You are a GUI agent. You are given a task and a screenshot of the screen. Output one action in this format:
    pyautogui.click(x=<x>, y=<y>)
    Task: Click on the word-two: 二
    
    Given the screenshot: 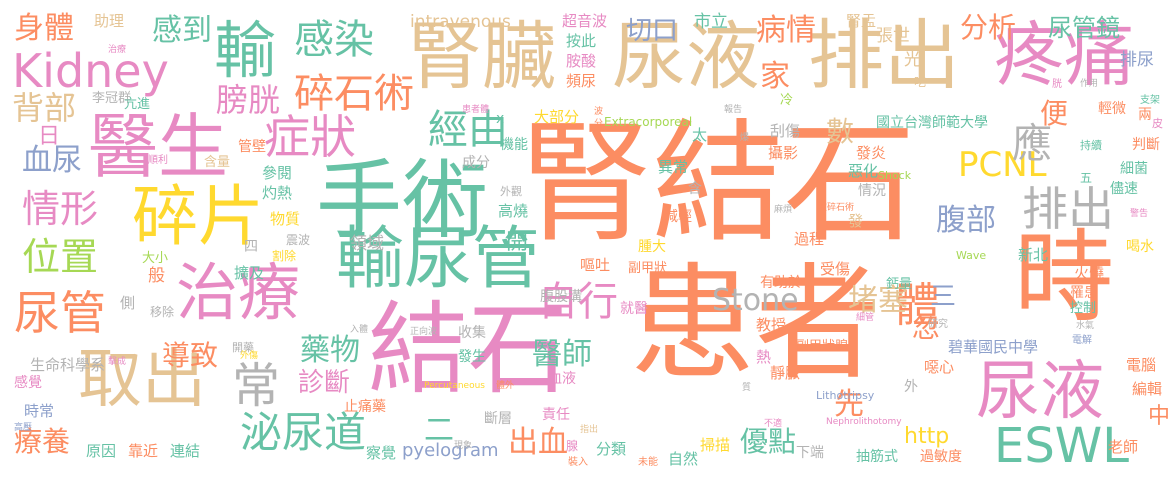 What is the action you would take?
    pyautogui.click(x=439, y=430)
    